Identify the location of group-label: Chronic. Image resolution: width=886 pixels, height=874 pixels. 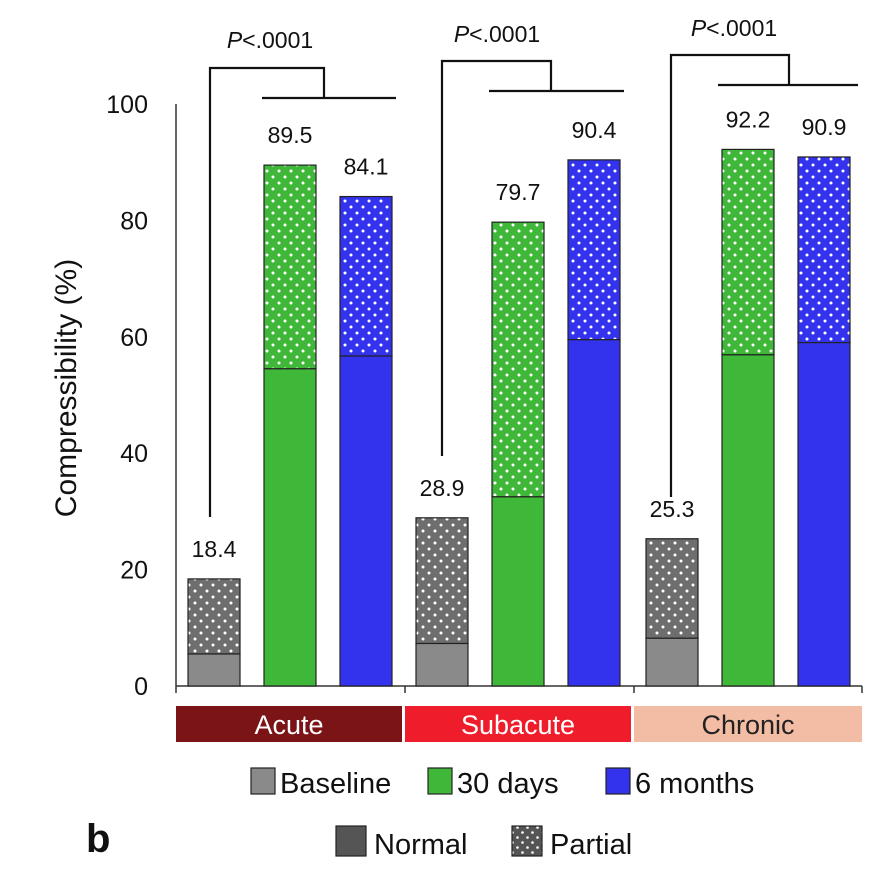
(747, 725).